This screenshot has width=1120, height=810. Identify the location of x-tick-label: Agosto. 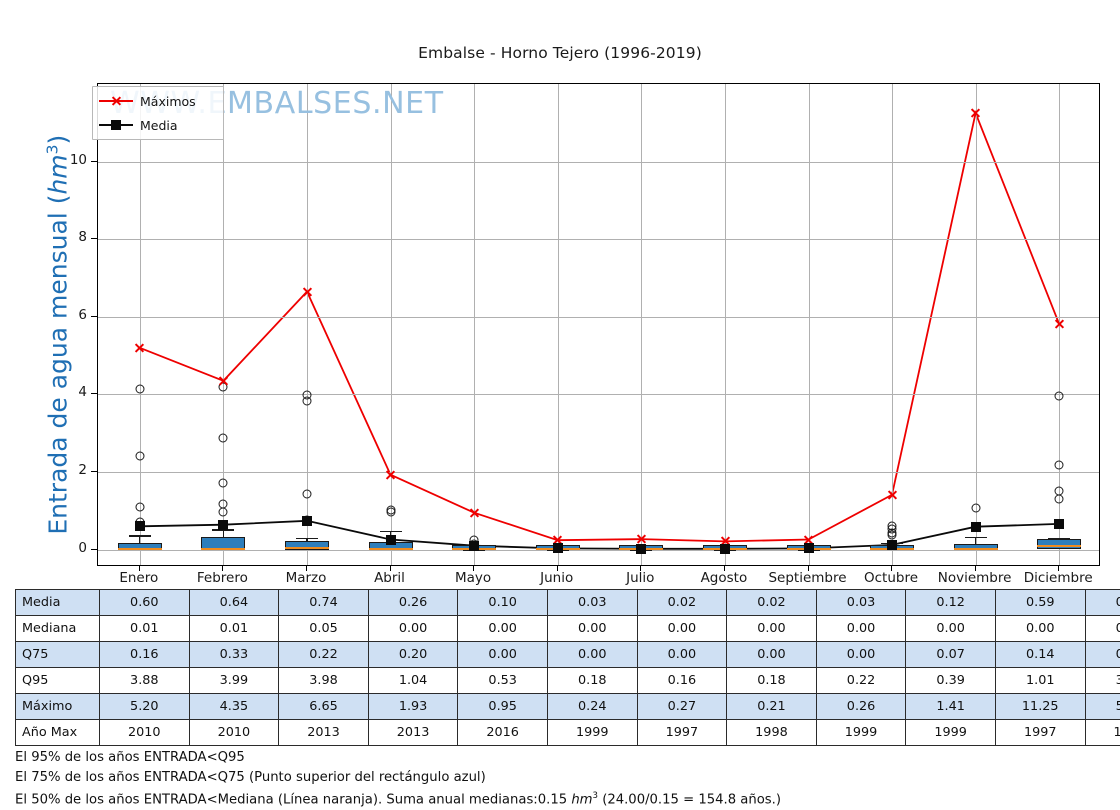
(724, 578).